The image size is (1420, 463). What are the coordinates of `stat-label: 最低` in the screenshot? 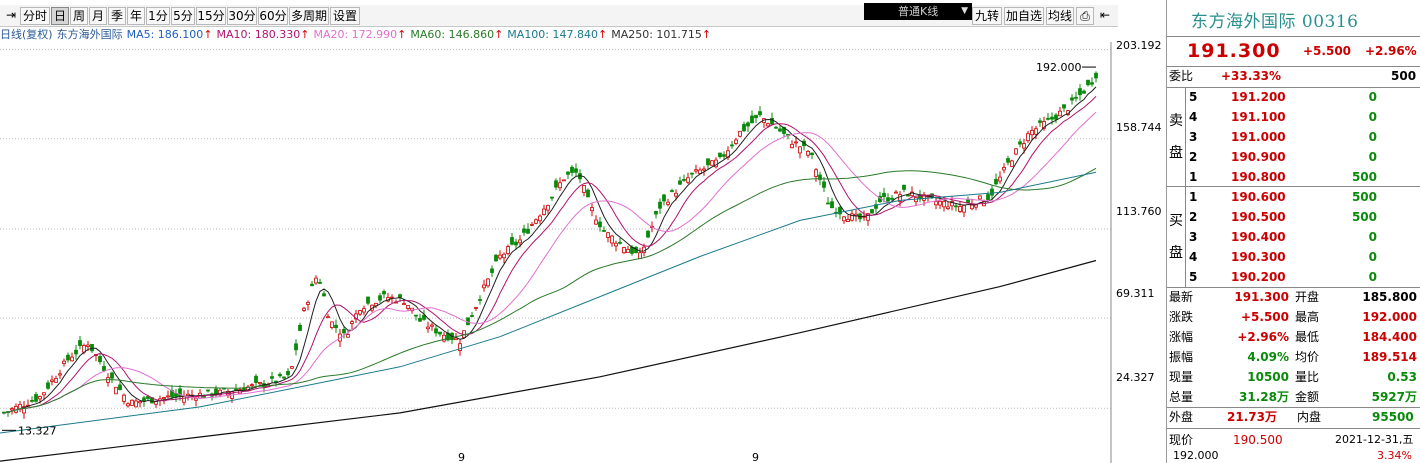 It's located at (1307, 337).